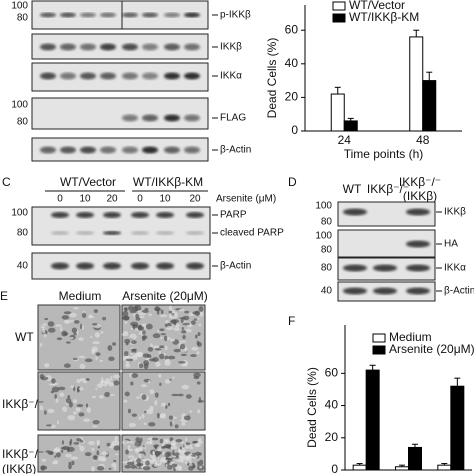 The height and width of the screenshot is (474, 474). Describe the element at coordinates (415, 458) in the screenshot. I see `bar` at that location.